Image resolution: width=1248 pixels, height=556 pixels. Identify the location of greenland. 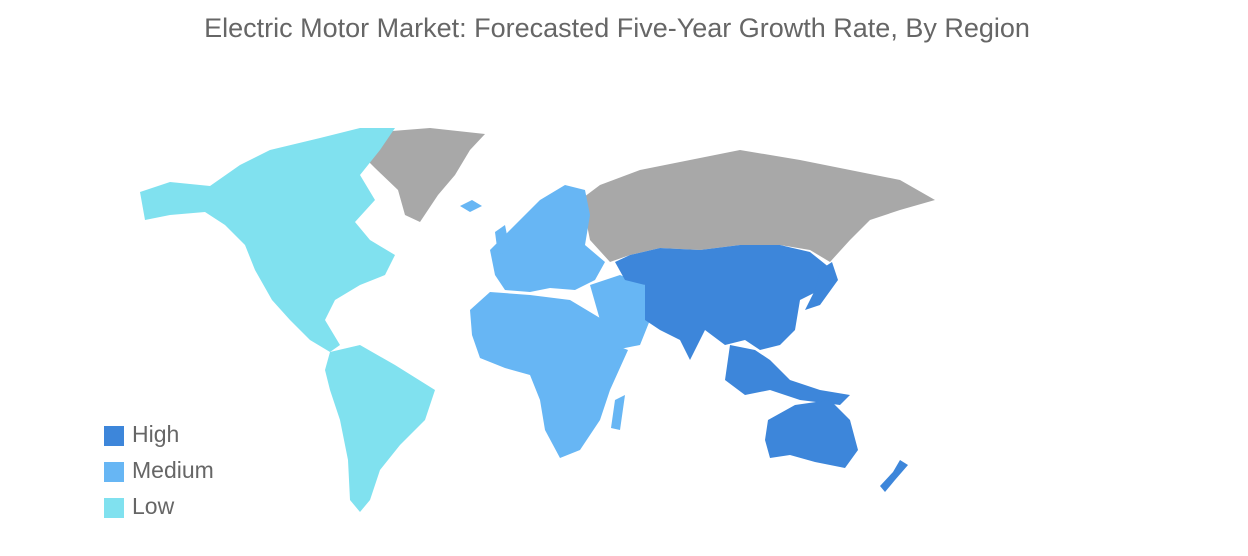
(420, 175).